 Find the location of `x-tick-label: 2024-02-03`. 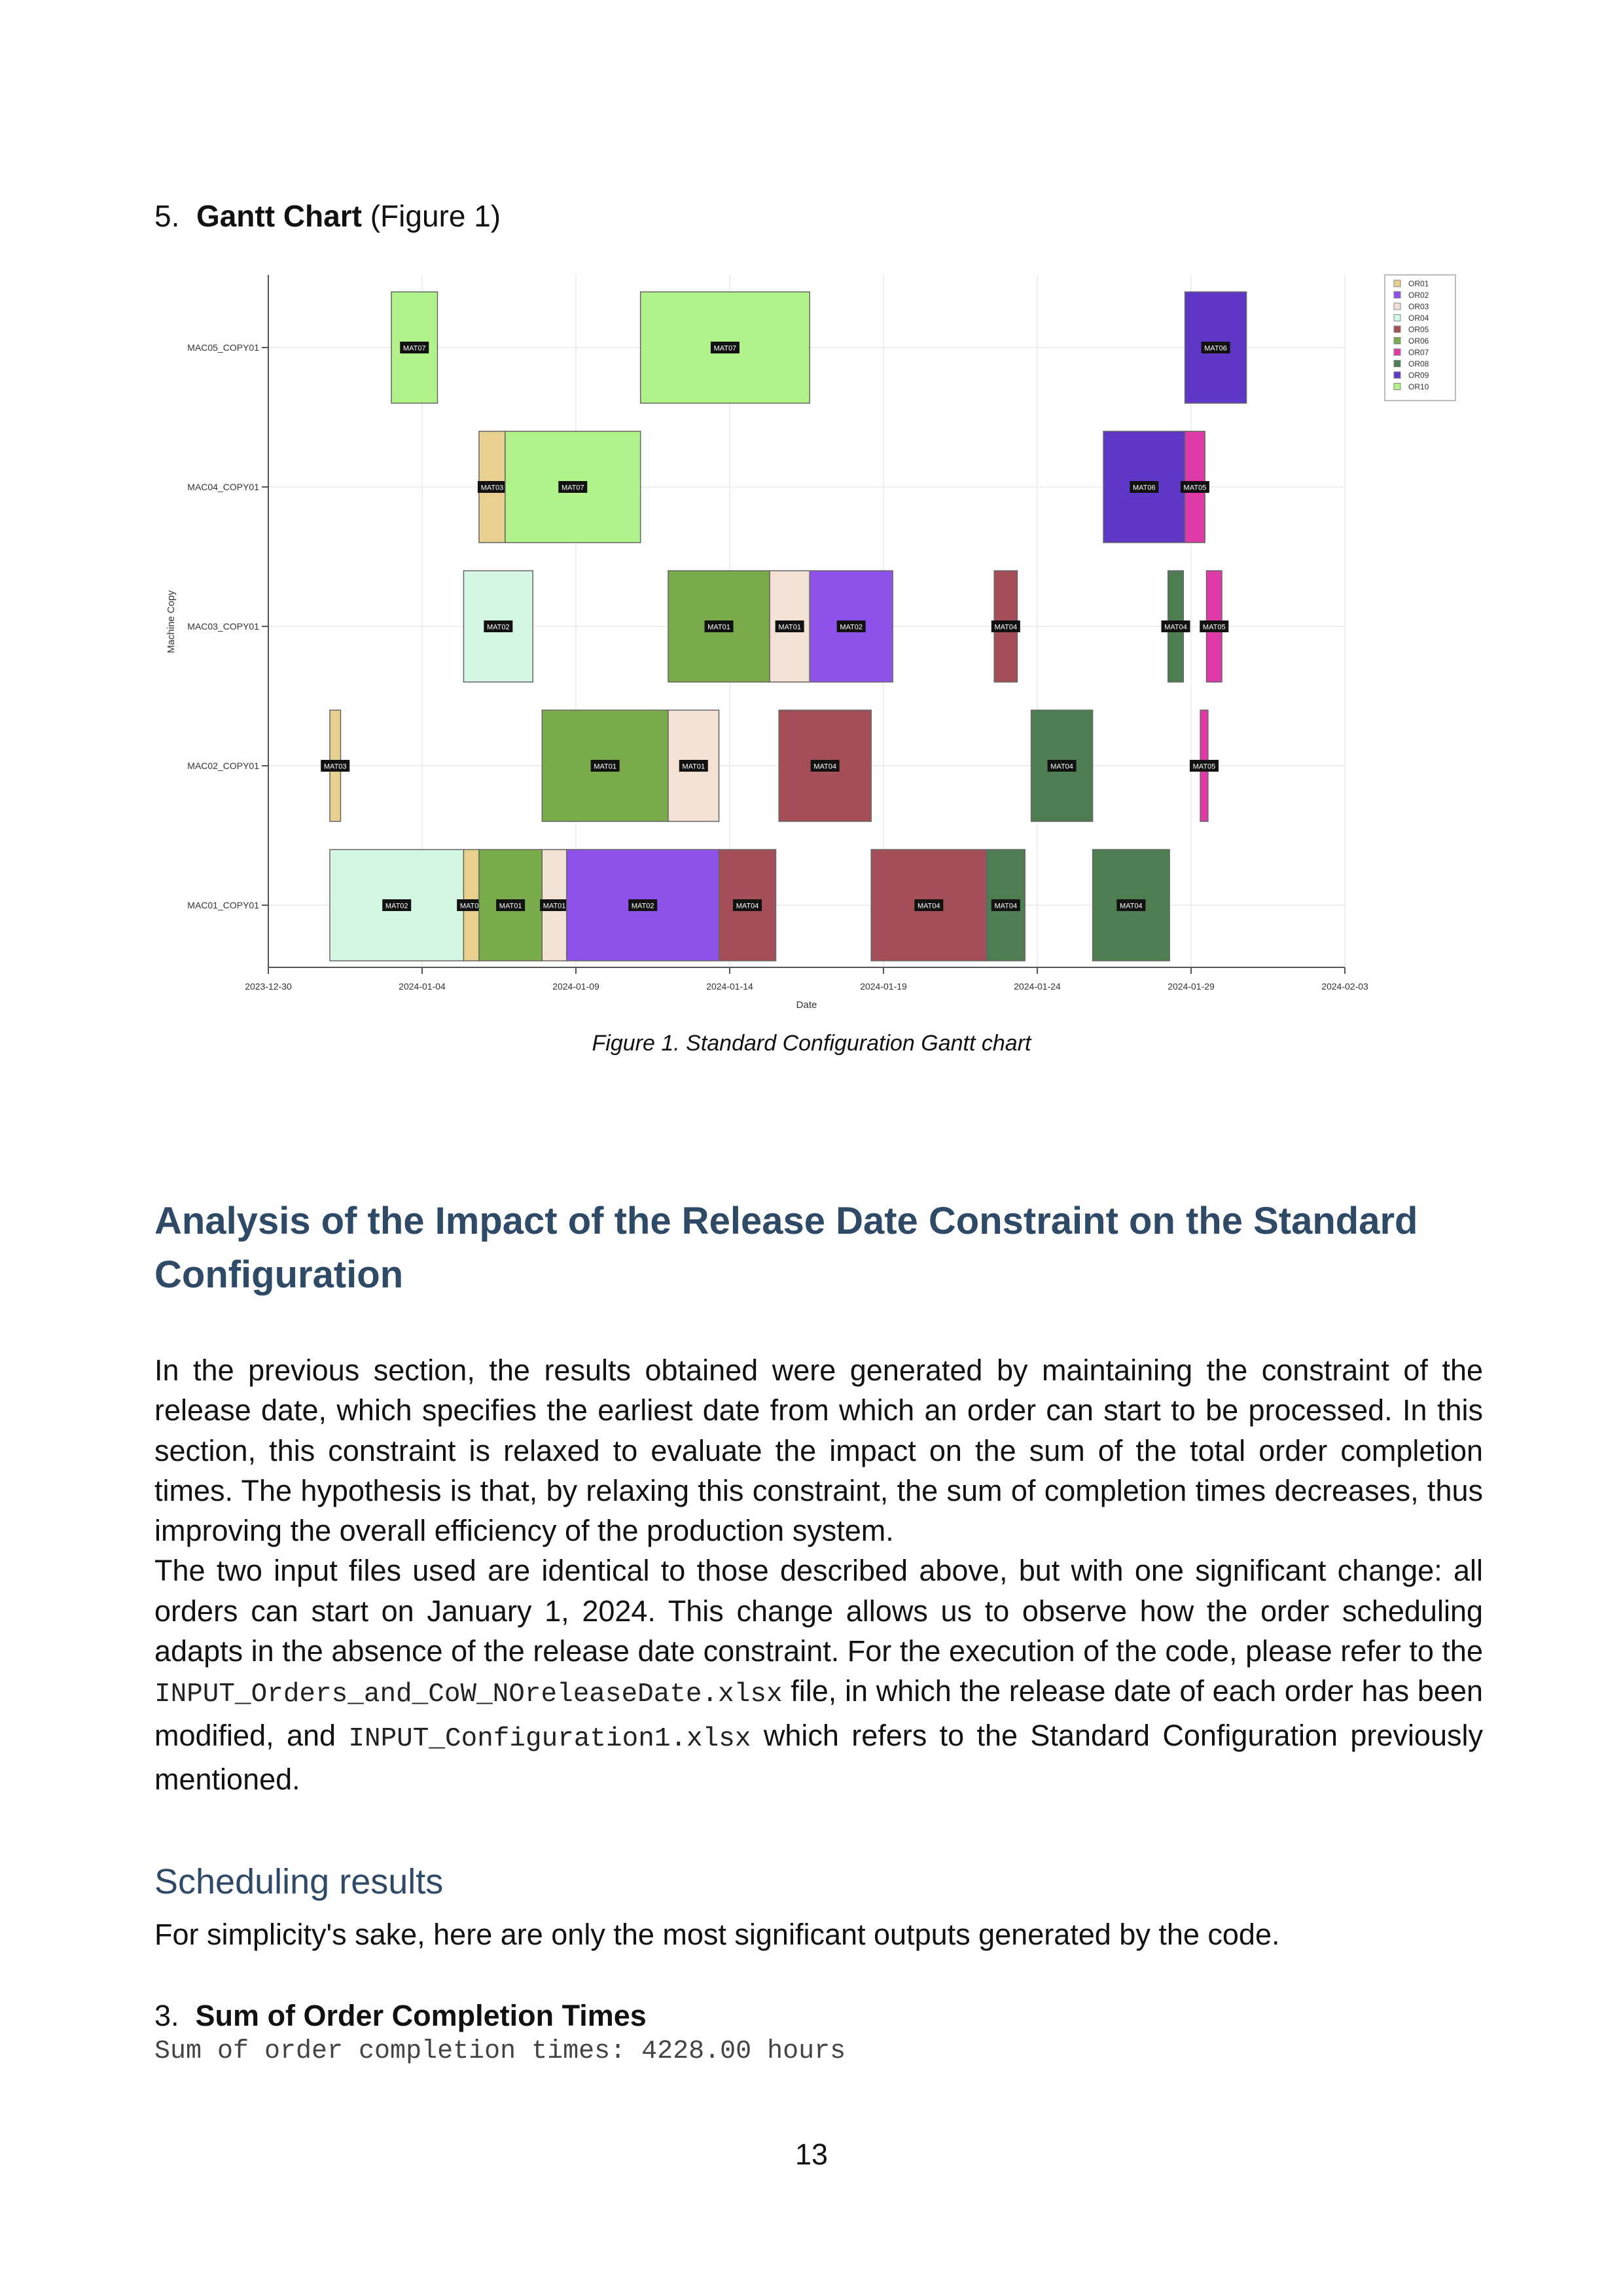

x-tick-label: 2024-02-03 is located at coordinates (1344, 986).